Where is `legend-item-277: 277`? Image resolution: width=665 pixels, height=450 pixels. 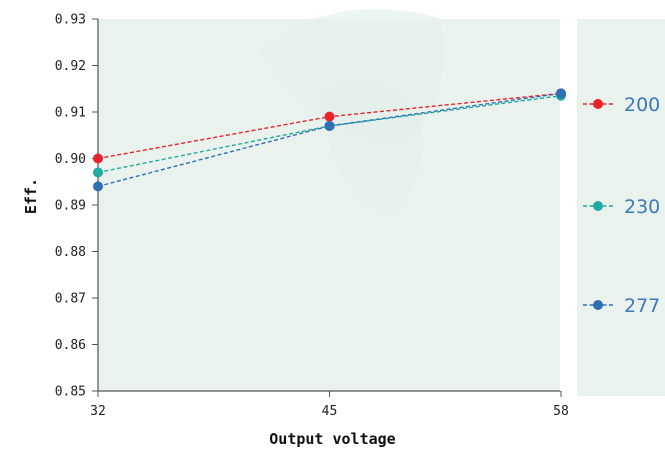 legend-item-277: 277 is located at coordinates (621, 306).